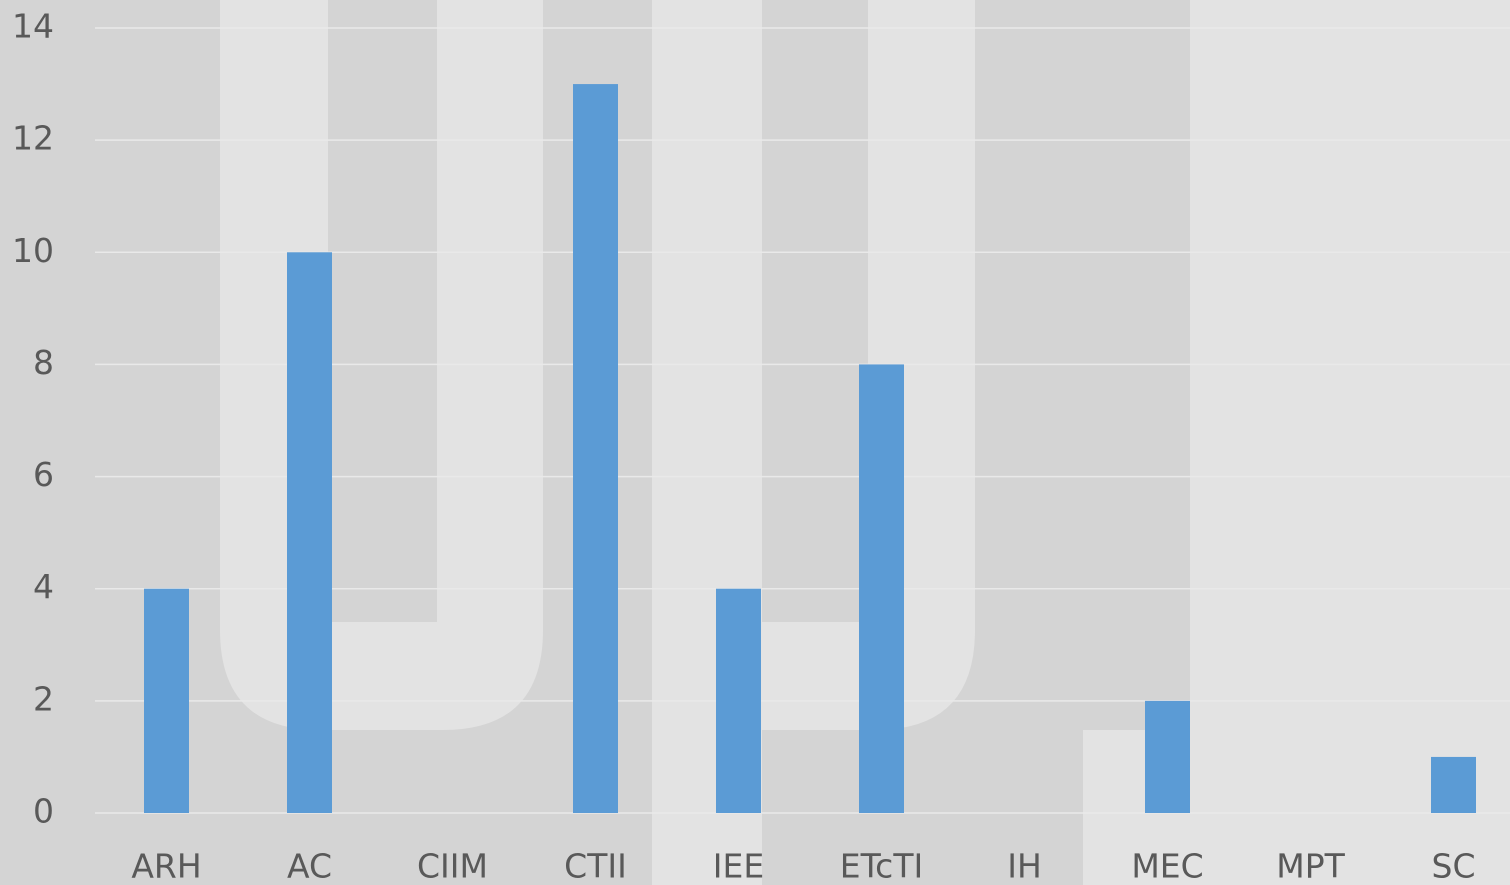 This screenshot has height=885, width=1510. I want to click on y-tick-label: 0, so click(43, 811).